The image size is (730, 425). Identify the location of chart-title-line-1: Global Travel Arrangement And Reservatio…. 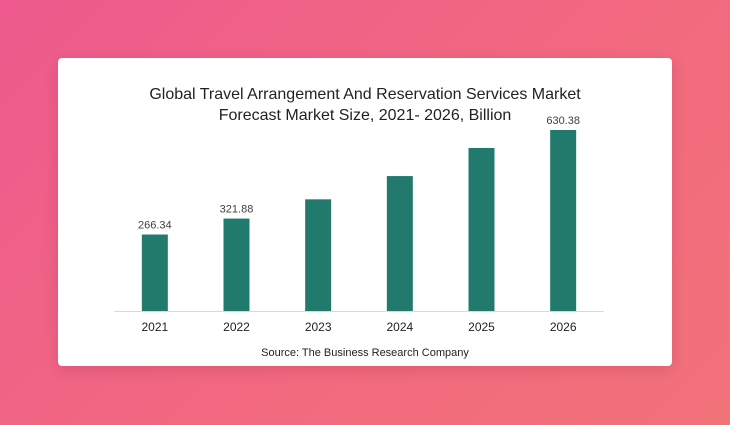
(365, 94).